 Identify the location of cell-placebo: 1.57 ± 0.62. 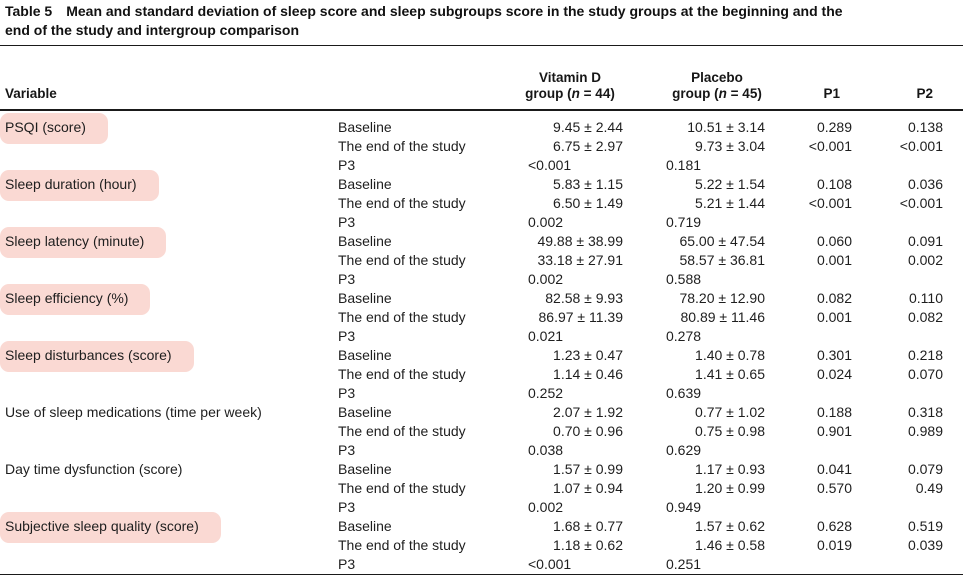
(730, 526).